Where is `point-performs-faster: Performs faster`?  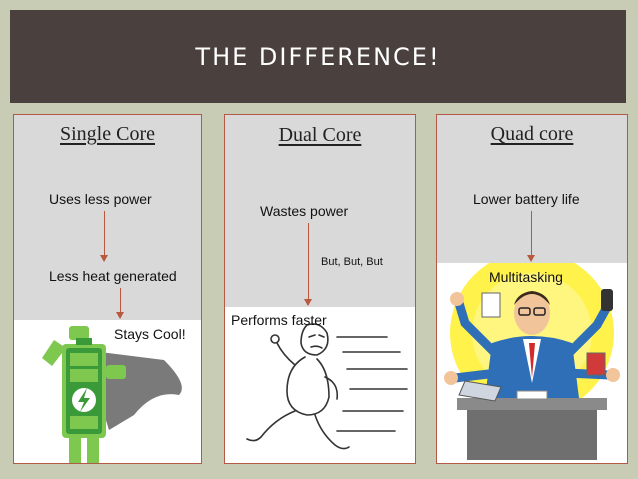
point-performs-faster: Performs faster is located at coordinates (279, 320).